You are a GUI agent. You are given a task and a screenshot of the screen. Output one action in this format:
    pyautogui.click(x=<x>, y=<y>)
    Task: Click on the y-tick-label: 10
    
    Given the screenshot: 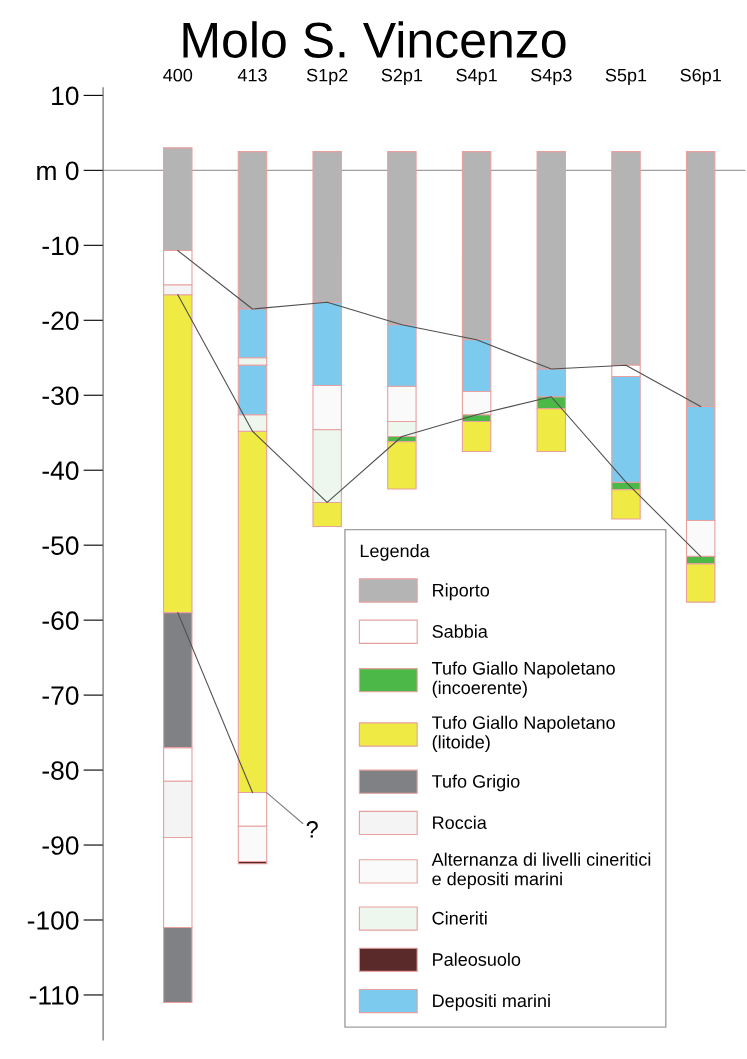 What is the action you would take?
    pyautogui.click(x=65, y=96)
    